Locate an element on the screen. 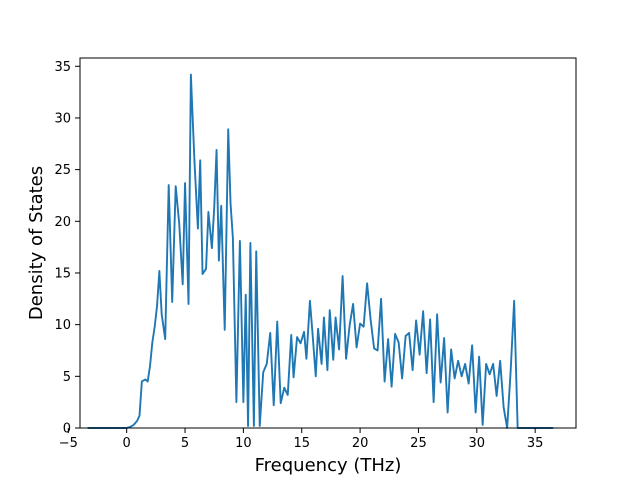  y-tick-label: 5 is located at coordinates (67, 377).